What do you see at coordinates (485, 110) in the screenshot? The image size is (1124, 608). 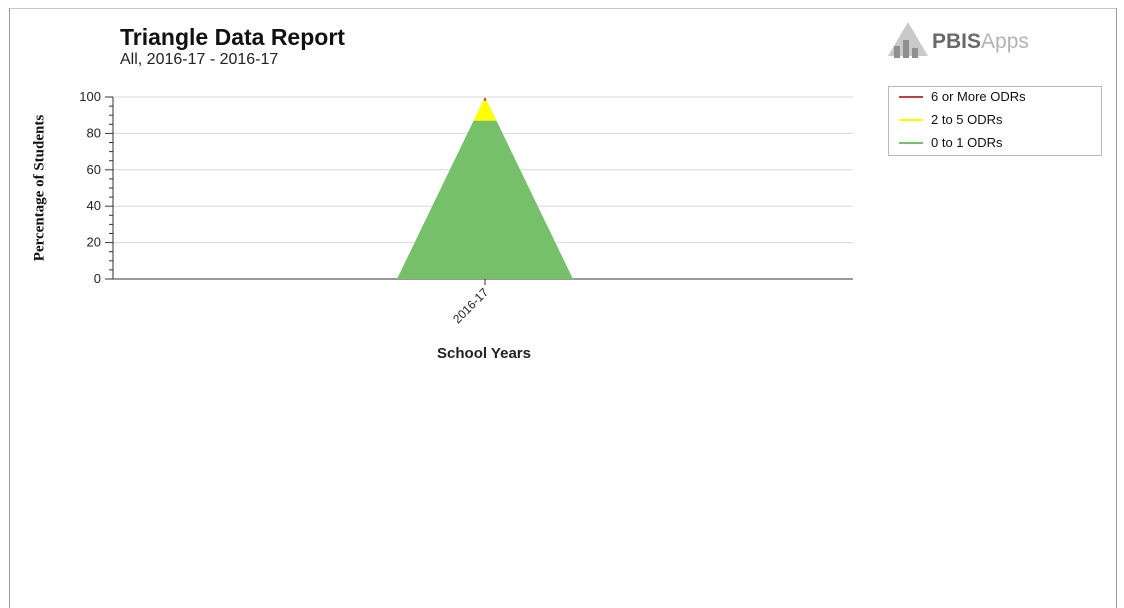 I see `triangle-segment-2-to-5-odrs` at bounding box center [485, 110].